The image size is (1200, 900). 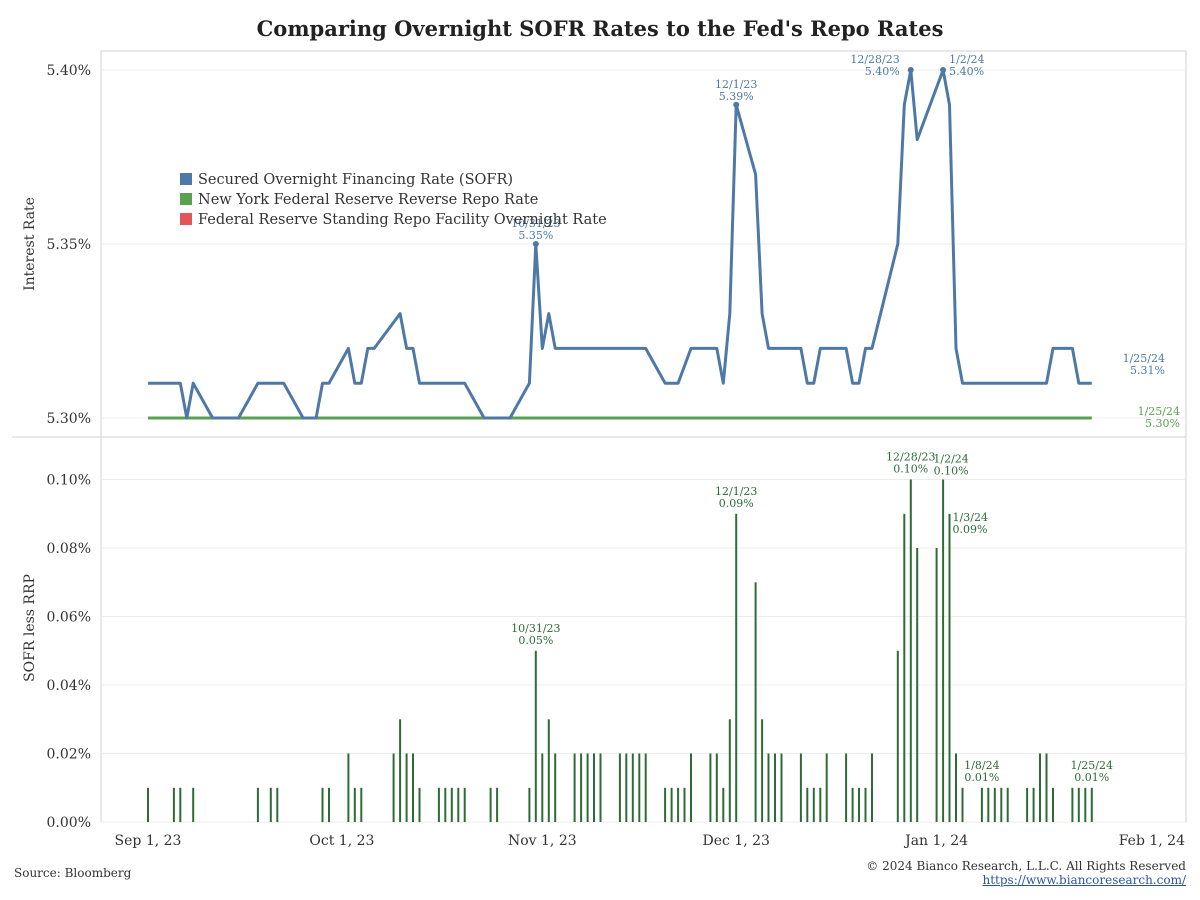 What do you see at coordinates (1152, 841) in the screenshot?
I see `x-tick-label: Feb 1, 24` at bounding box center [1152, 841].